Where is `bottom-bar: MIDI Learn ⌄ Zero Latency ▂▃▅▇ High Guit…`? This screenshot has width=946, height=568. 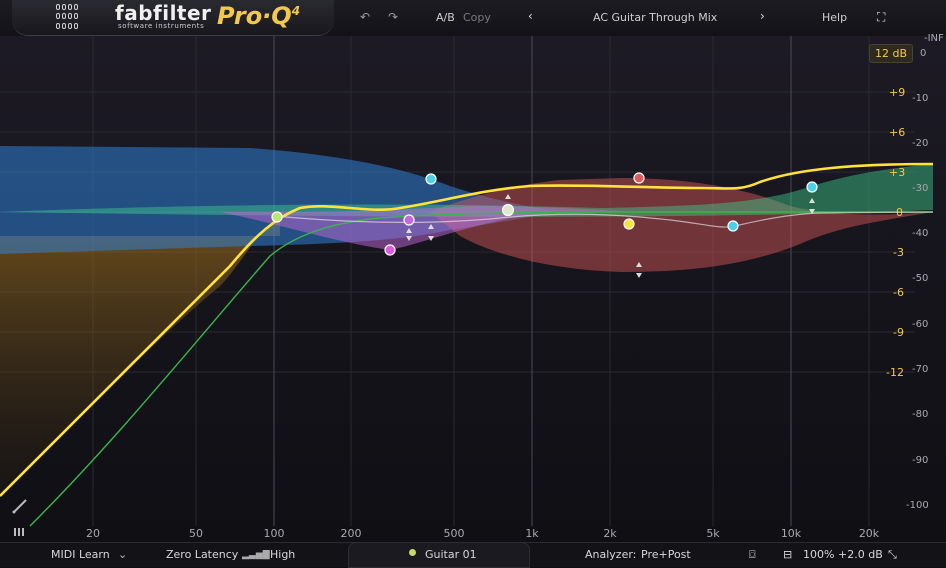 bottom-bar: MIDI Learn ⌄ Zero Latency ▂▃▅▇ High Guit… is located at coordinates (473, 555).